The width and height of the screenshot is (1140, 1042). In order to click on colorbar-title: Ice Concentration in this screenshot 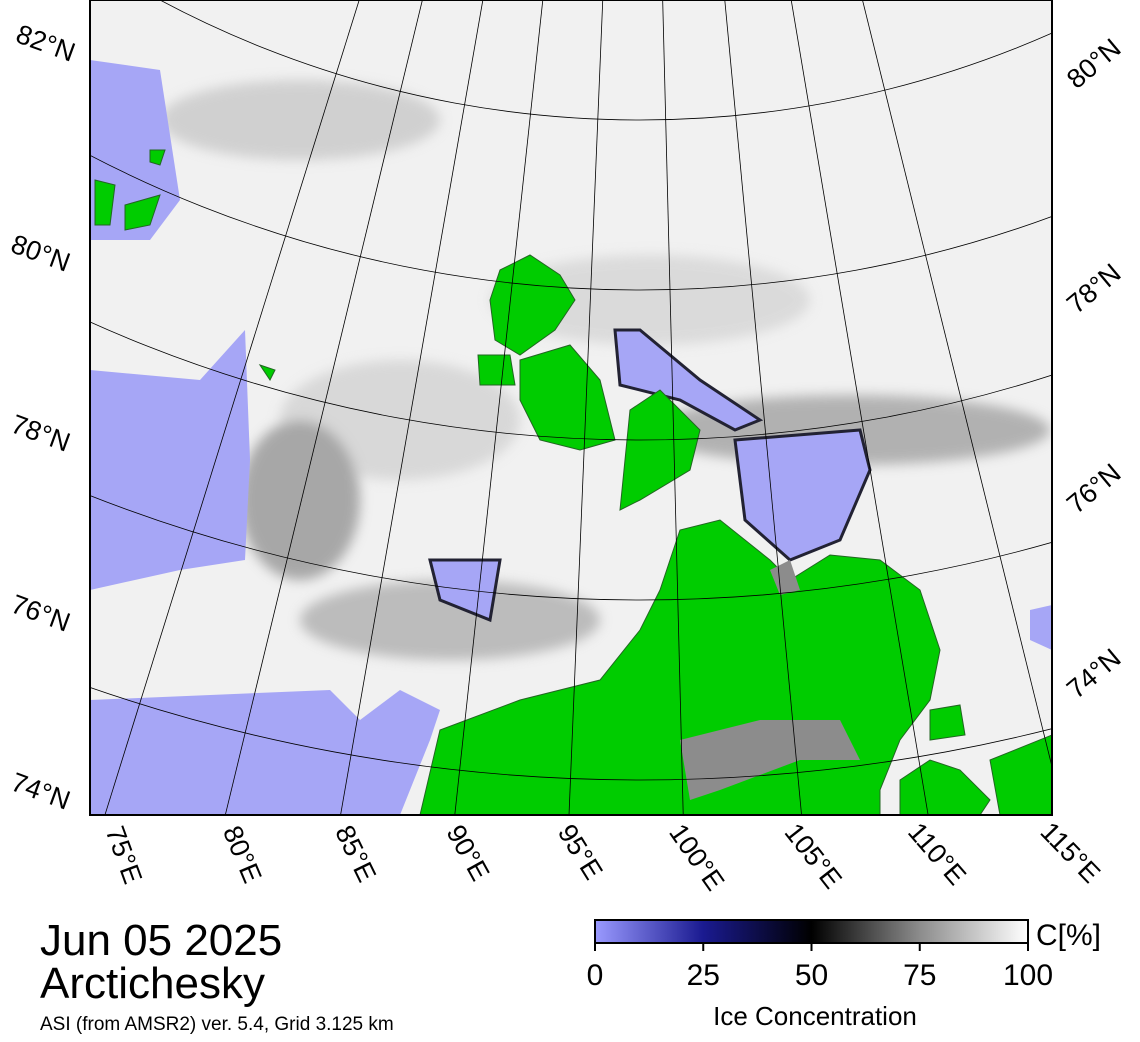, I will do `click(815, 1016)`.